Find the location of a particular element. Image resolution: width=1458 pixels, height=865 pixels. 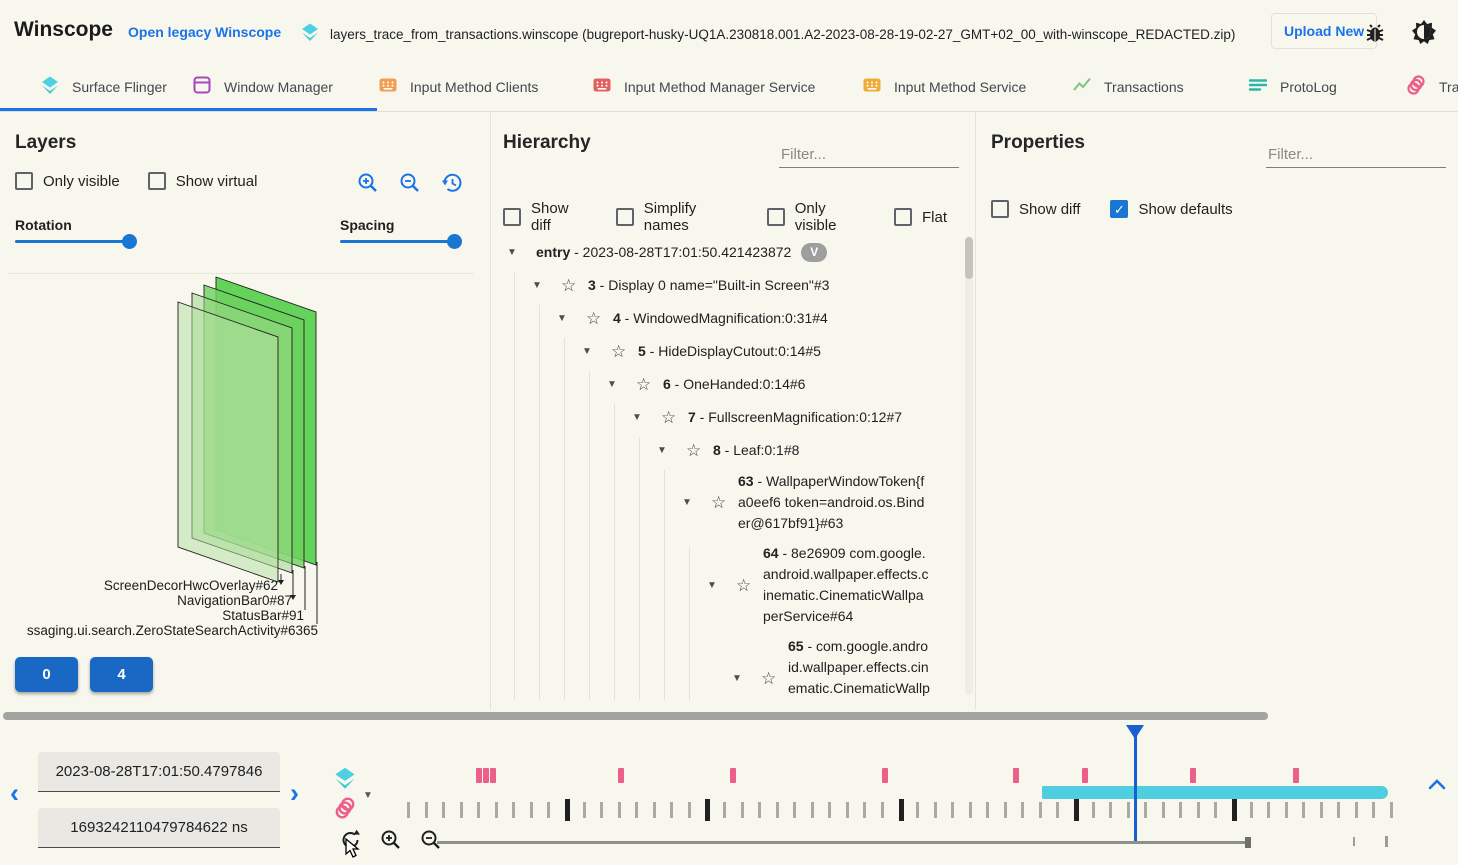

layers-icon is located at coordinates (345, 780).